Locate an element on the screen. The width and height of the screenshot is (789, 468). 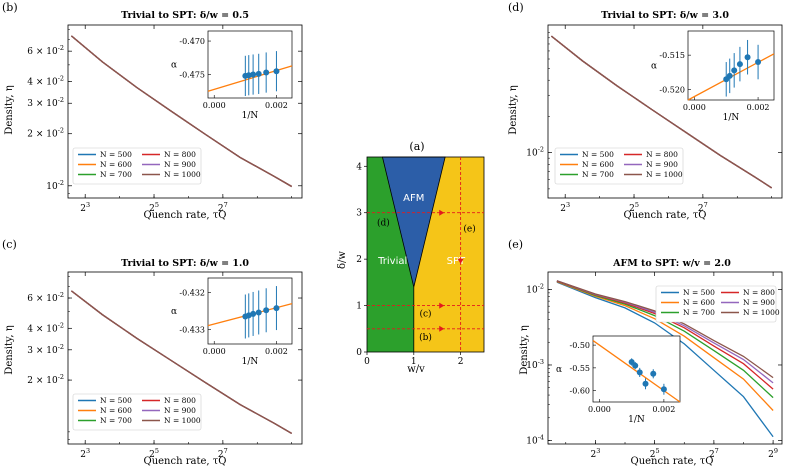
legend-label-c: N = 500 is located at coordinates (116, 400).